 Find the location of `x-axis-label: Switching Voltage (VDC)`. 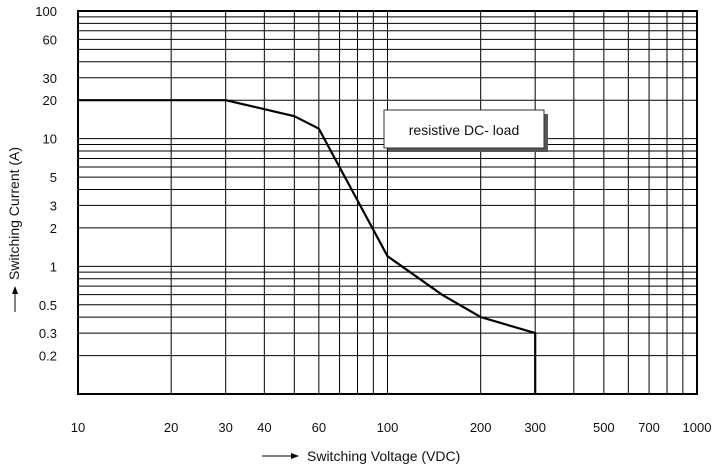

x-axis-label: Switching Voltage (VDC) is located at coordinates (383, 456).